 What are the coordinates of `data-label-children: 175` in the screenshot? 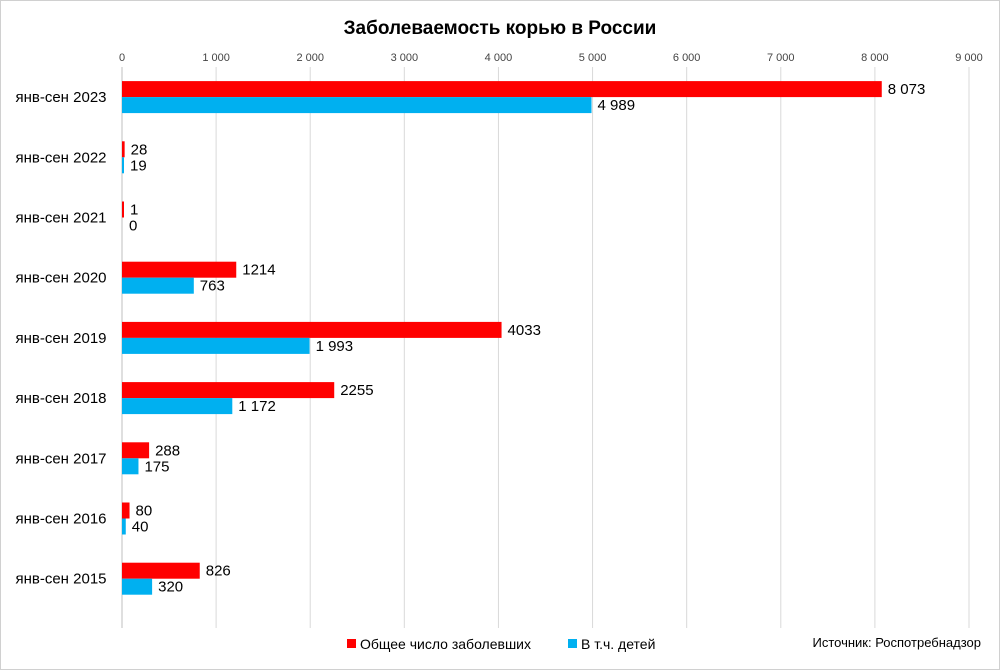 It's located at (156, 466).